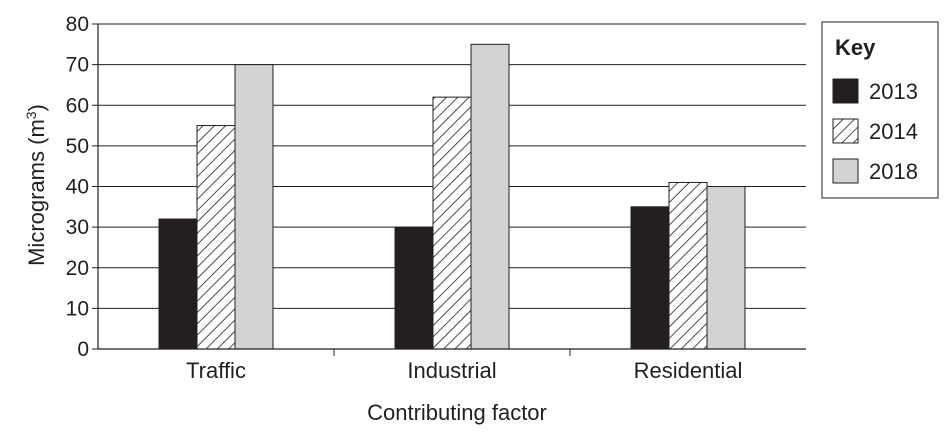 Image resolution: width=945 pixels, height=438 pixels. What do you see at coordinates (845, 131) in the screenshot?
I see `legend-swatch-2014` at bounding box center [845, 131].